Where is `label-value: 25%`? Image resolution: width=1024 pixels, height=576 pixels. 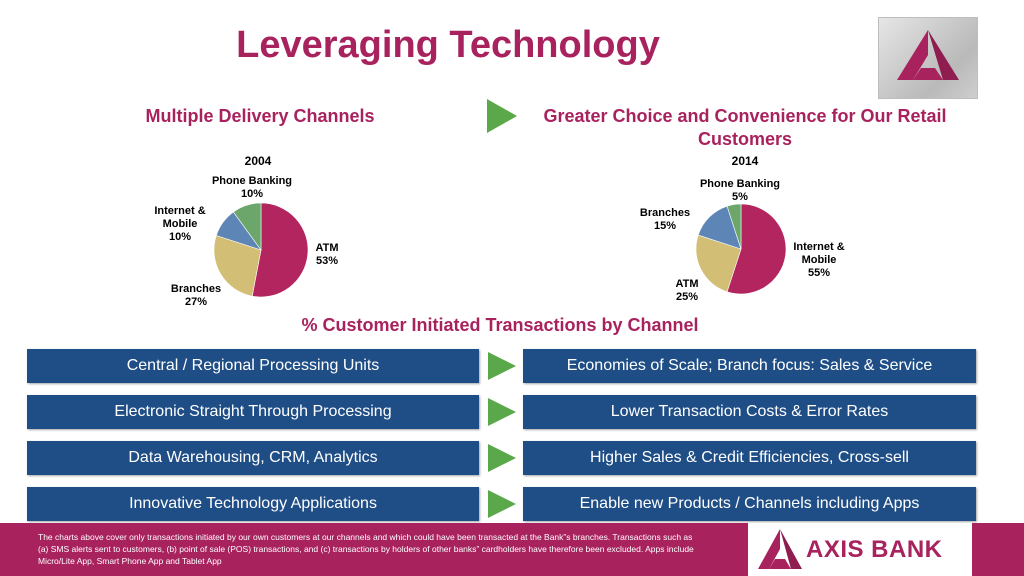
label-value: 25% is located at coordinates (687, 297).